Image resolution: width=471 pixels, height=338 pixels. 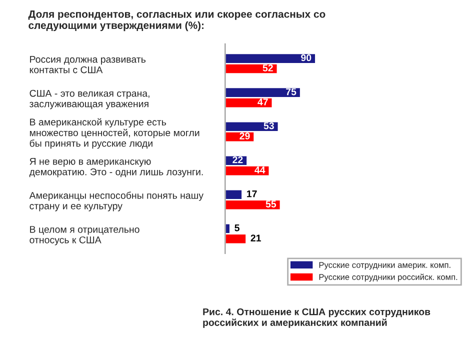 I want to click on data-label: 22, so click(x=237, y=160).